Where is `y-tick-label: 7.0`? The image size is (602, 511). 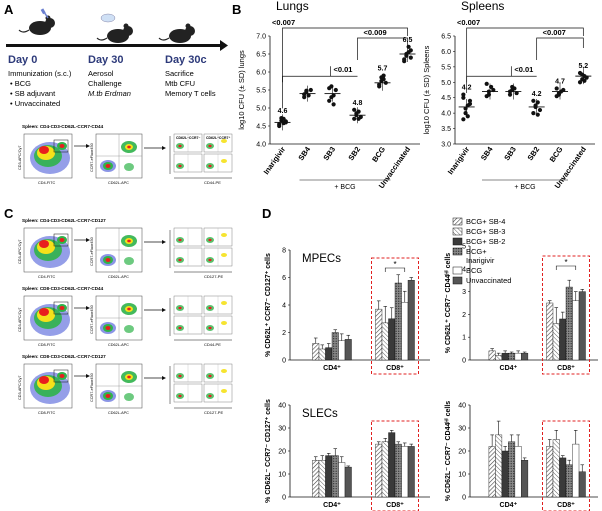
y-tick-label: 7.0 is located at coordinates (261, 37).